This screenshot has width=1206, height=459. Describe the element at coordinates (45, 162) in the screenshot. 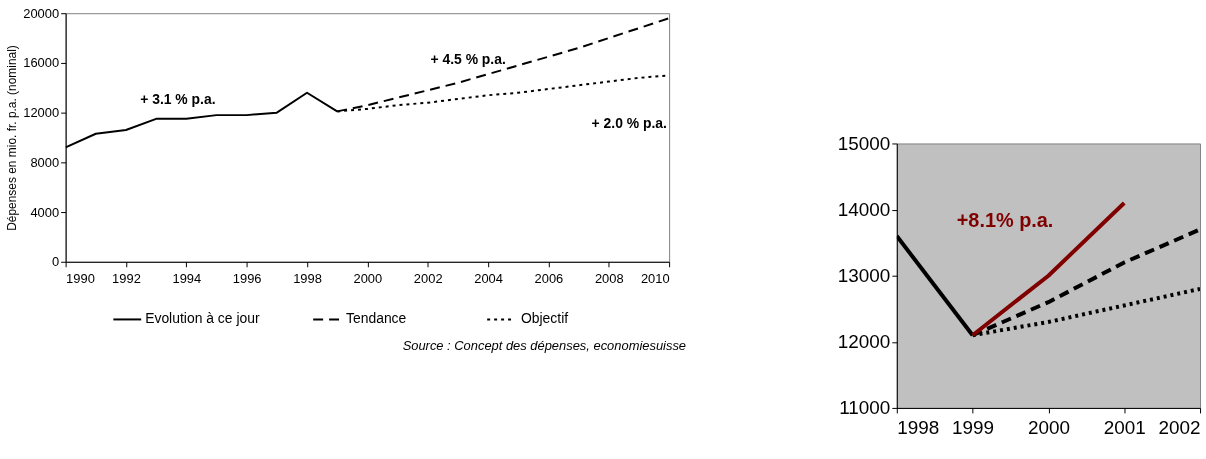

I see `y-tick-label: 8000` at that location.